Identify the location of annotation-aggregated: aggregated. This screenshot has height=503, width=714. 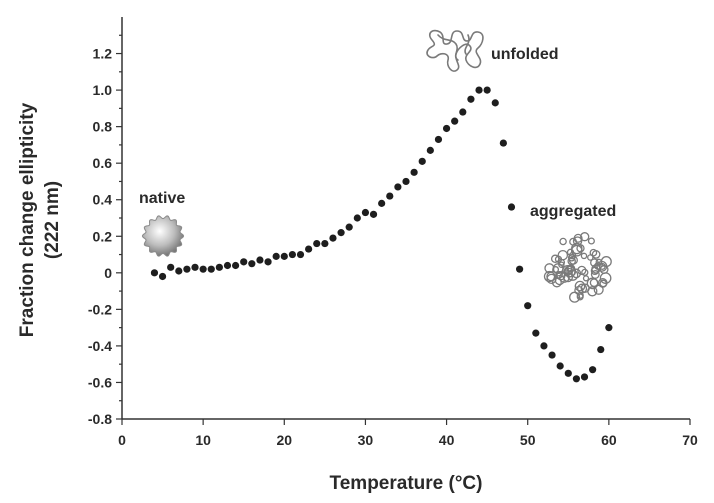
(573, 211).